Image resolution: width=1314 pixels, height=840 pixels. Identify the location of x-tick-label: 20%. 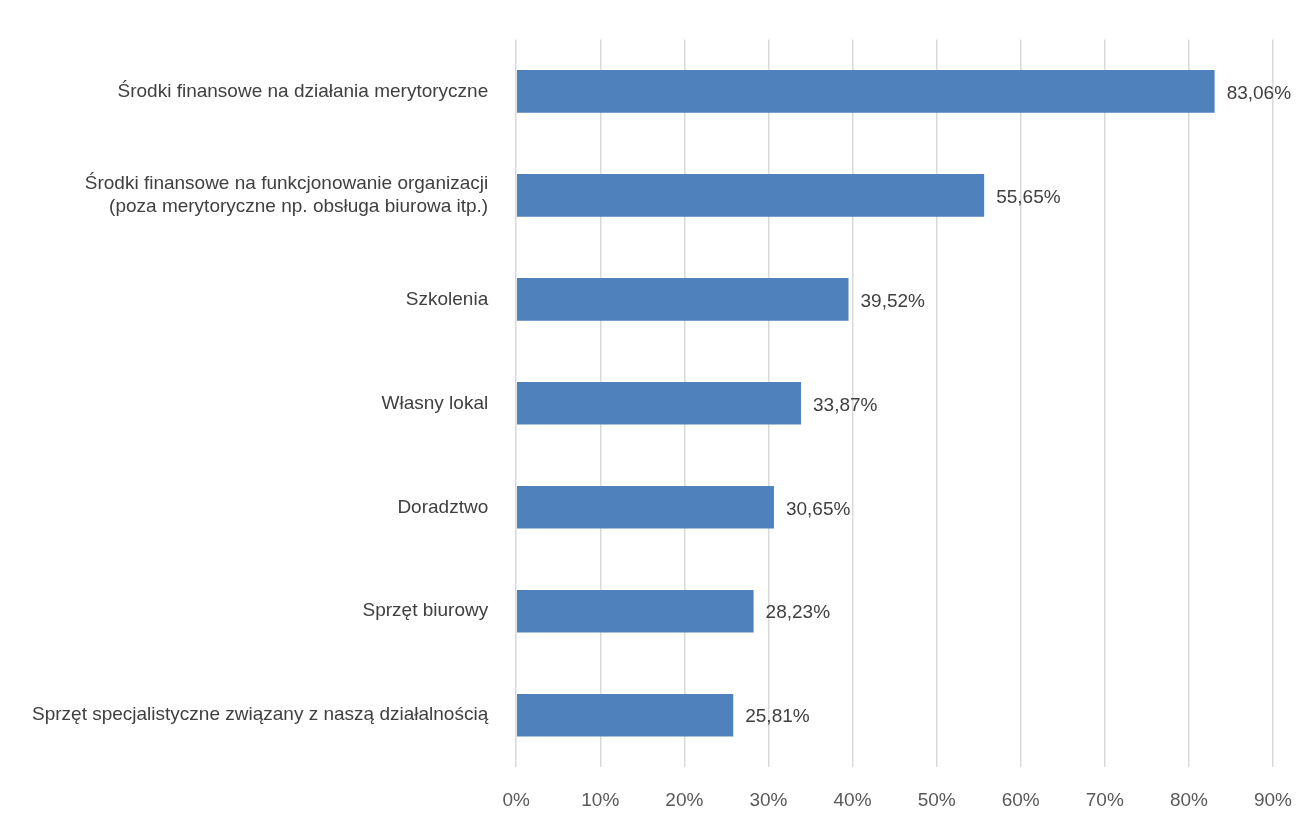
(684, 799).